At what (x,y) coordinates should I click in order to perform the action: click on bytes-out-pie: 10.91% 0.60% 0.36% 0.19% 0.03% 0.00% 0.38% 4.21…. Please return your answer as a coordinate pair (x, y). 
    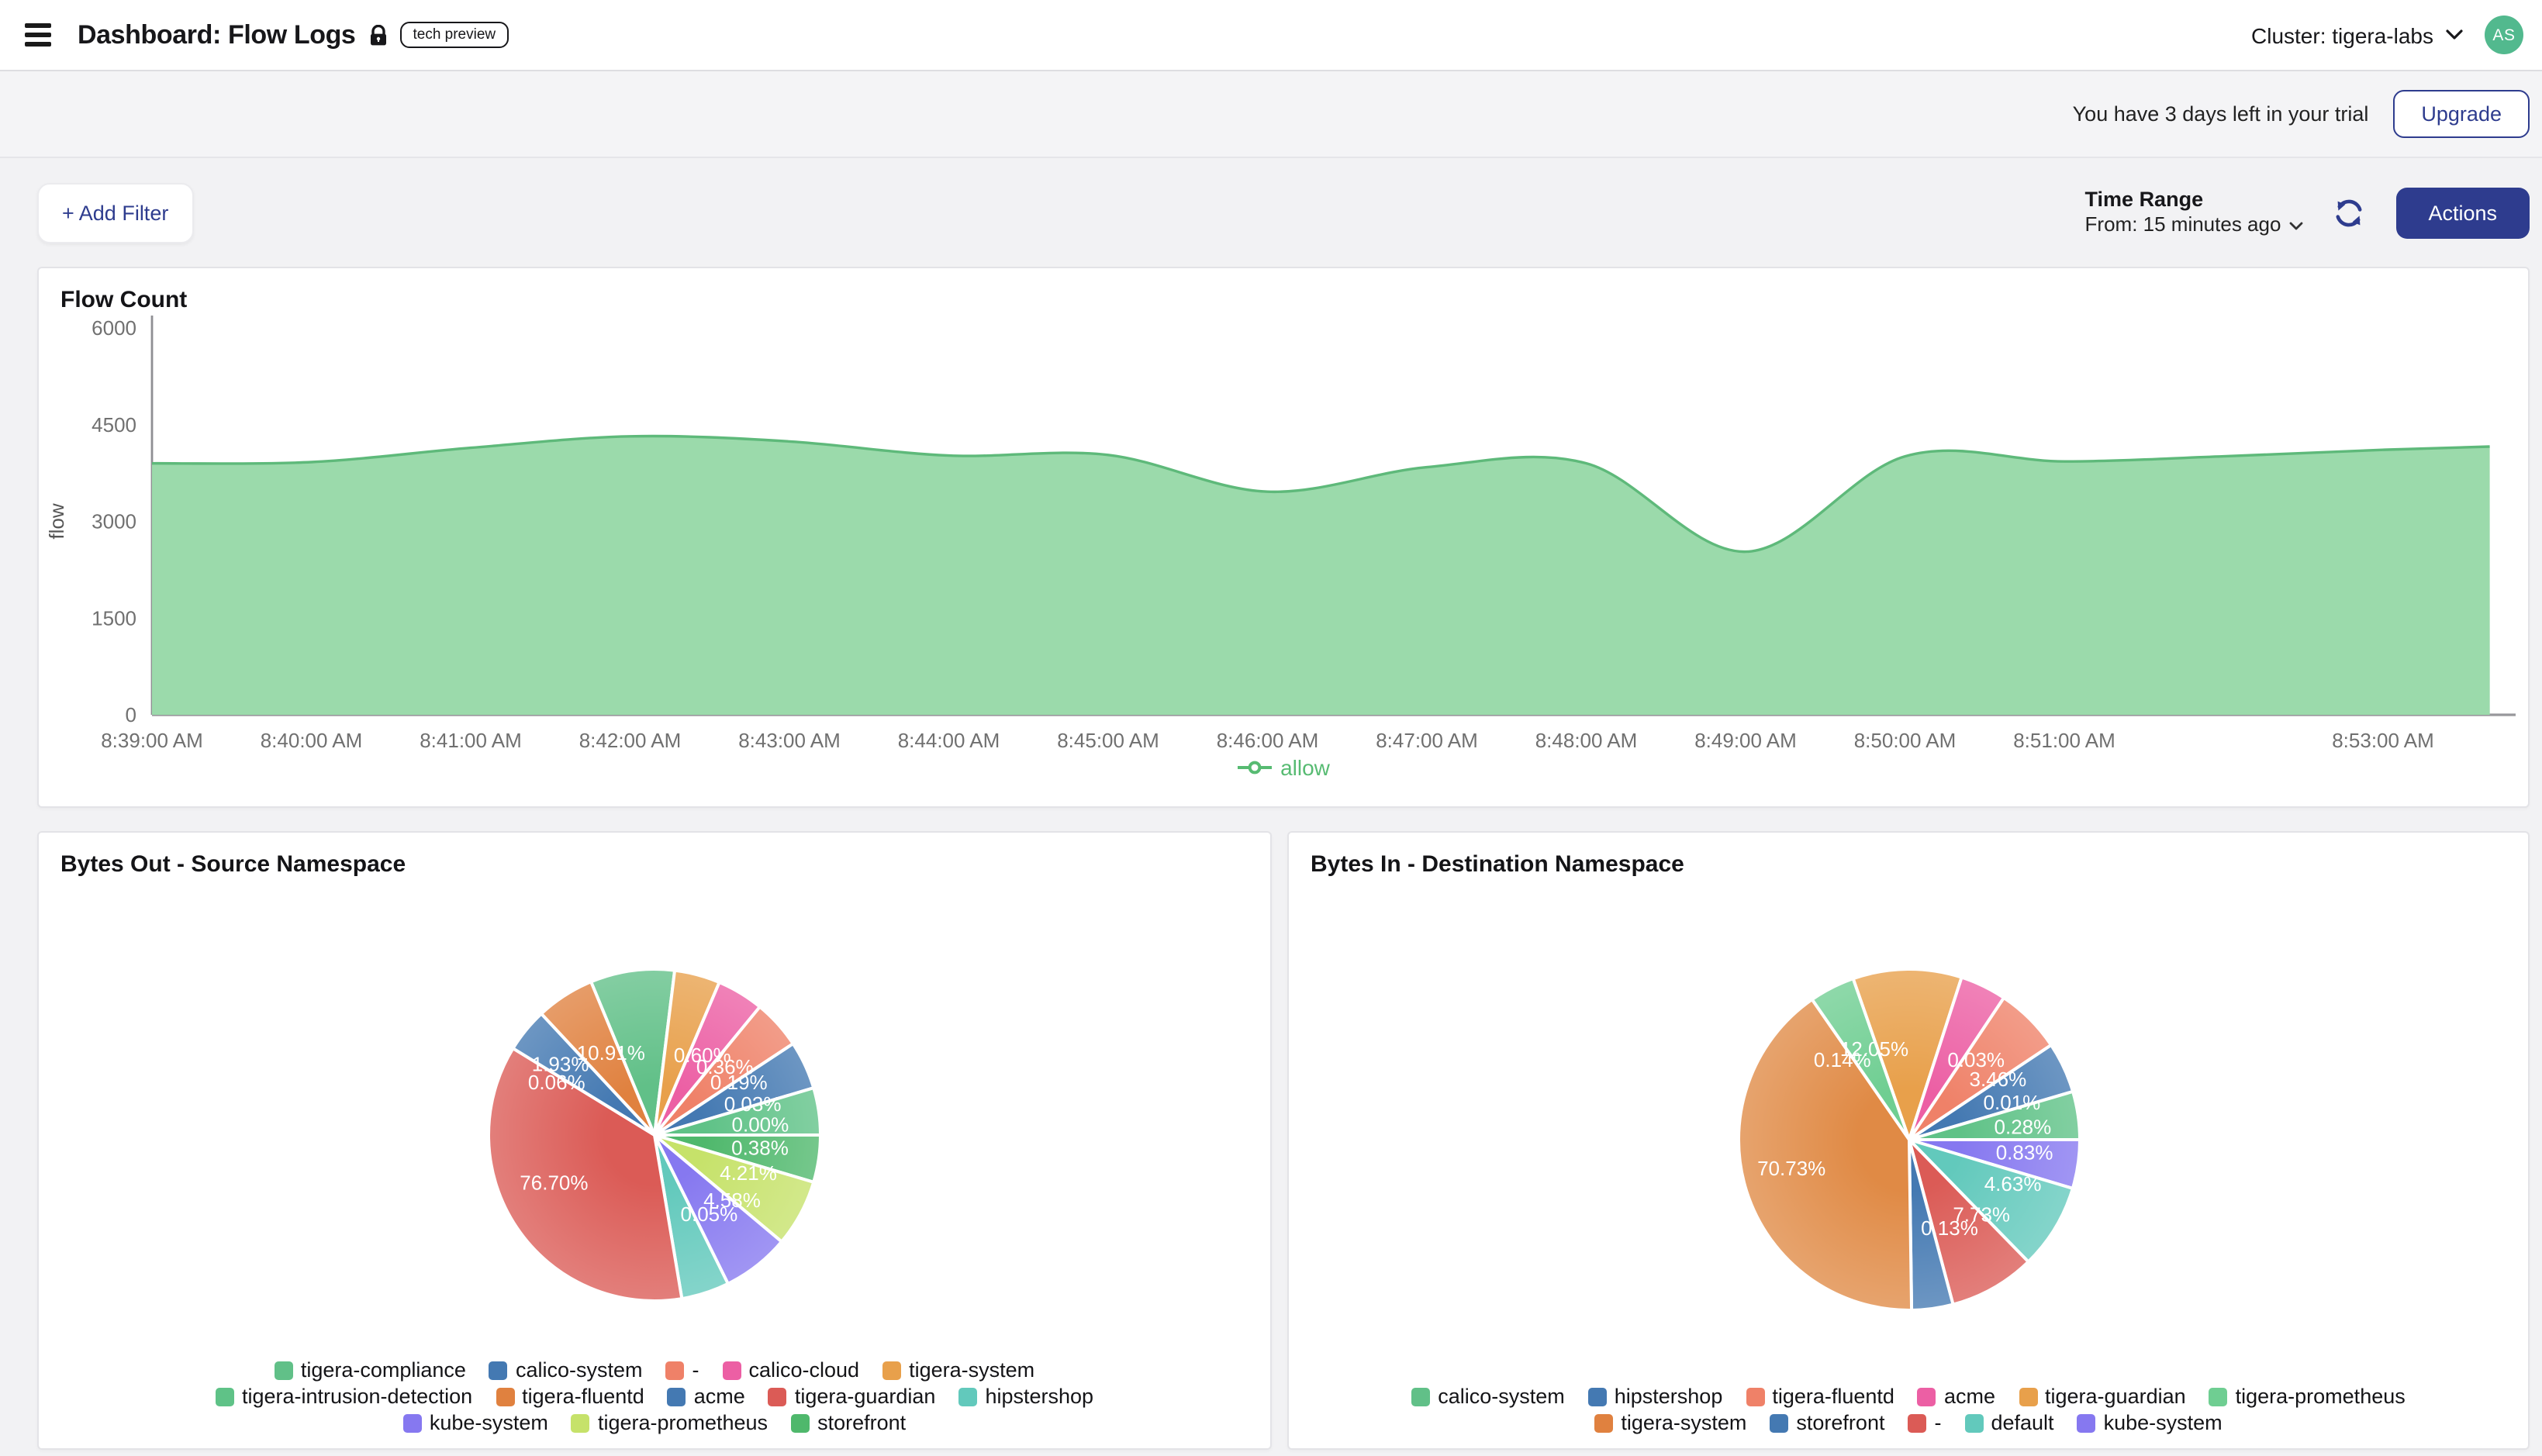
    Looking at the image, I should click on (654, 1139).